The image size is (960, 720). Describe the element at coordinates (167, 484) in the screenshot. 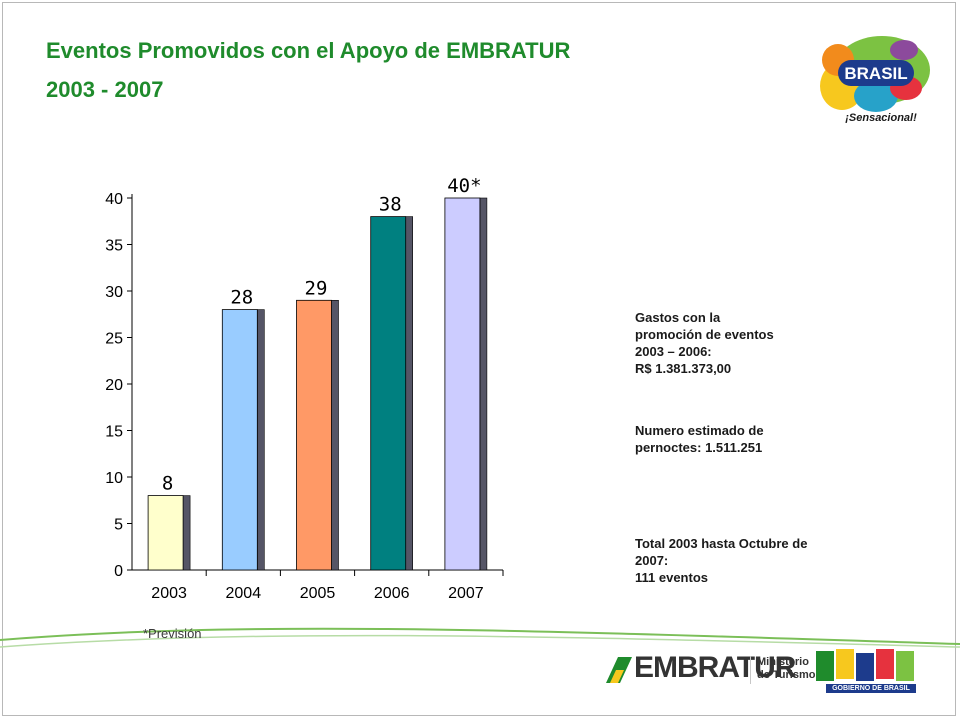

I see `bar-data-label: 8` at that location.